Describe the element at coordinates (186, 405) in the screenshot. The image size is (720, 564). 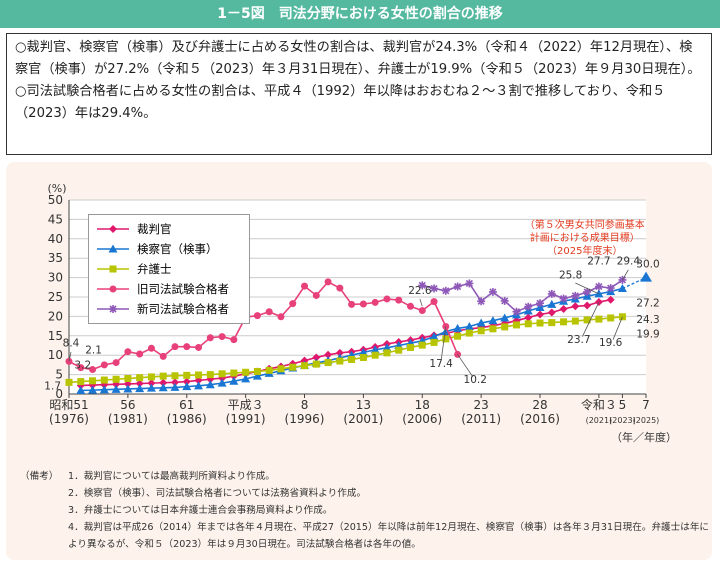
I see `x-tick-label: 61` at that location.